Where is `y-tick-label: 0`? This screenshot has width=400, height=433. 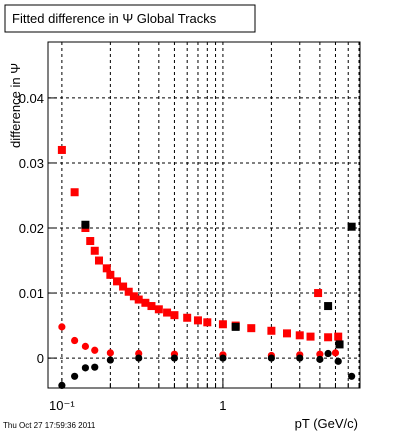 y-tick-label: 0 is located at coordinates (40, 358).